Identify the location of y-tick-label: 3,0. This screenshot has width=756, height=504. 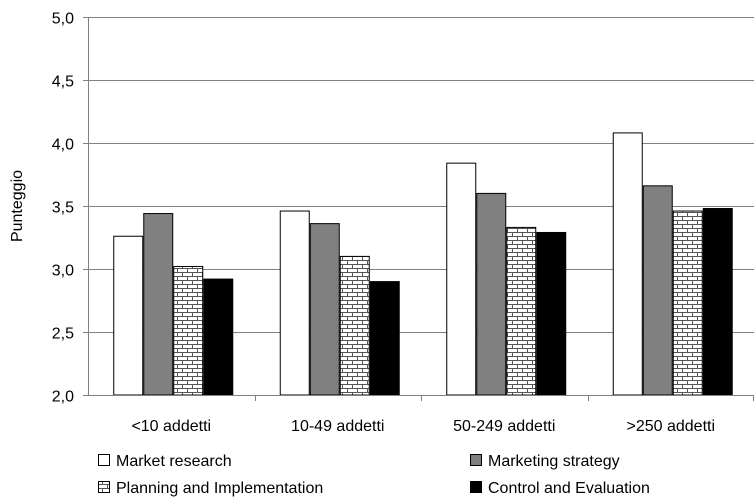
(63, 271).